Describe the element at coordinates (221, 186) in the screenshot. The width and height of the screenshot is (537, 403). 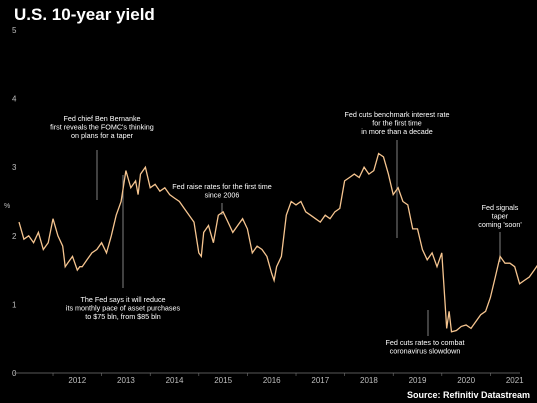
I see `annotation-line: Fed raise rates for the first time` at that location.